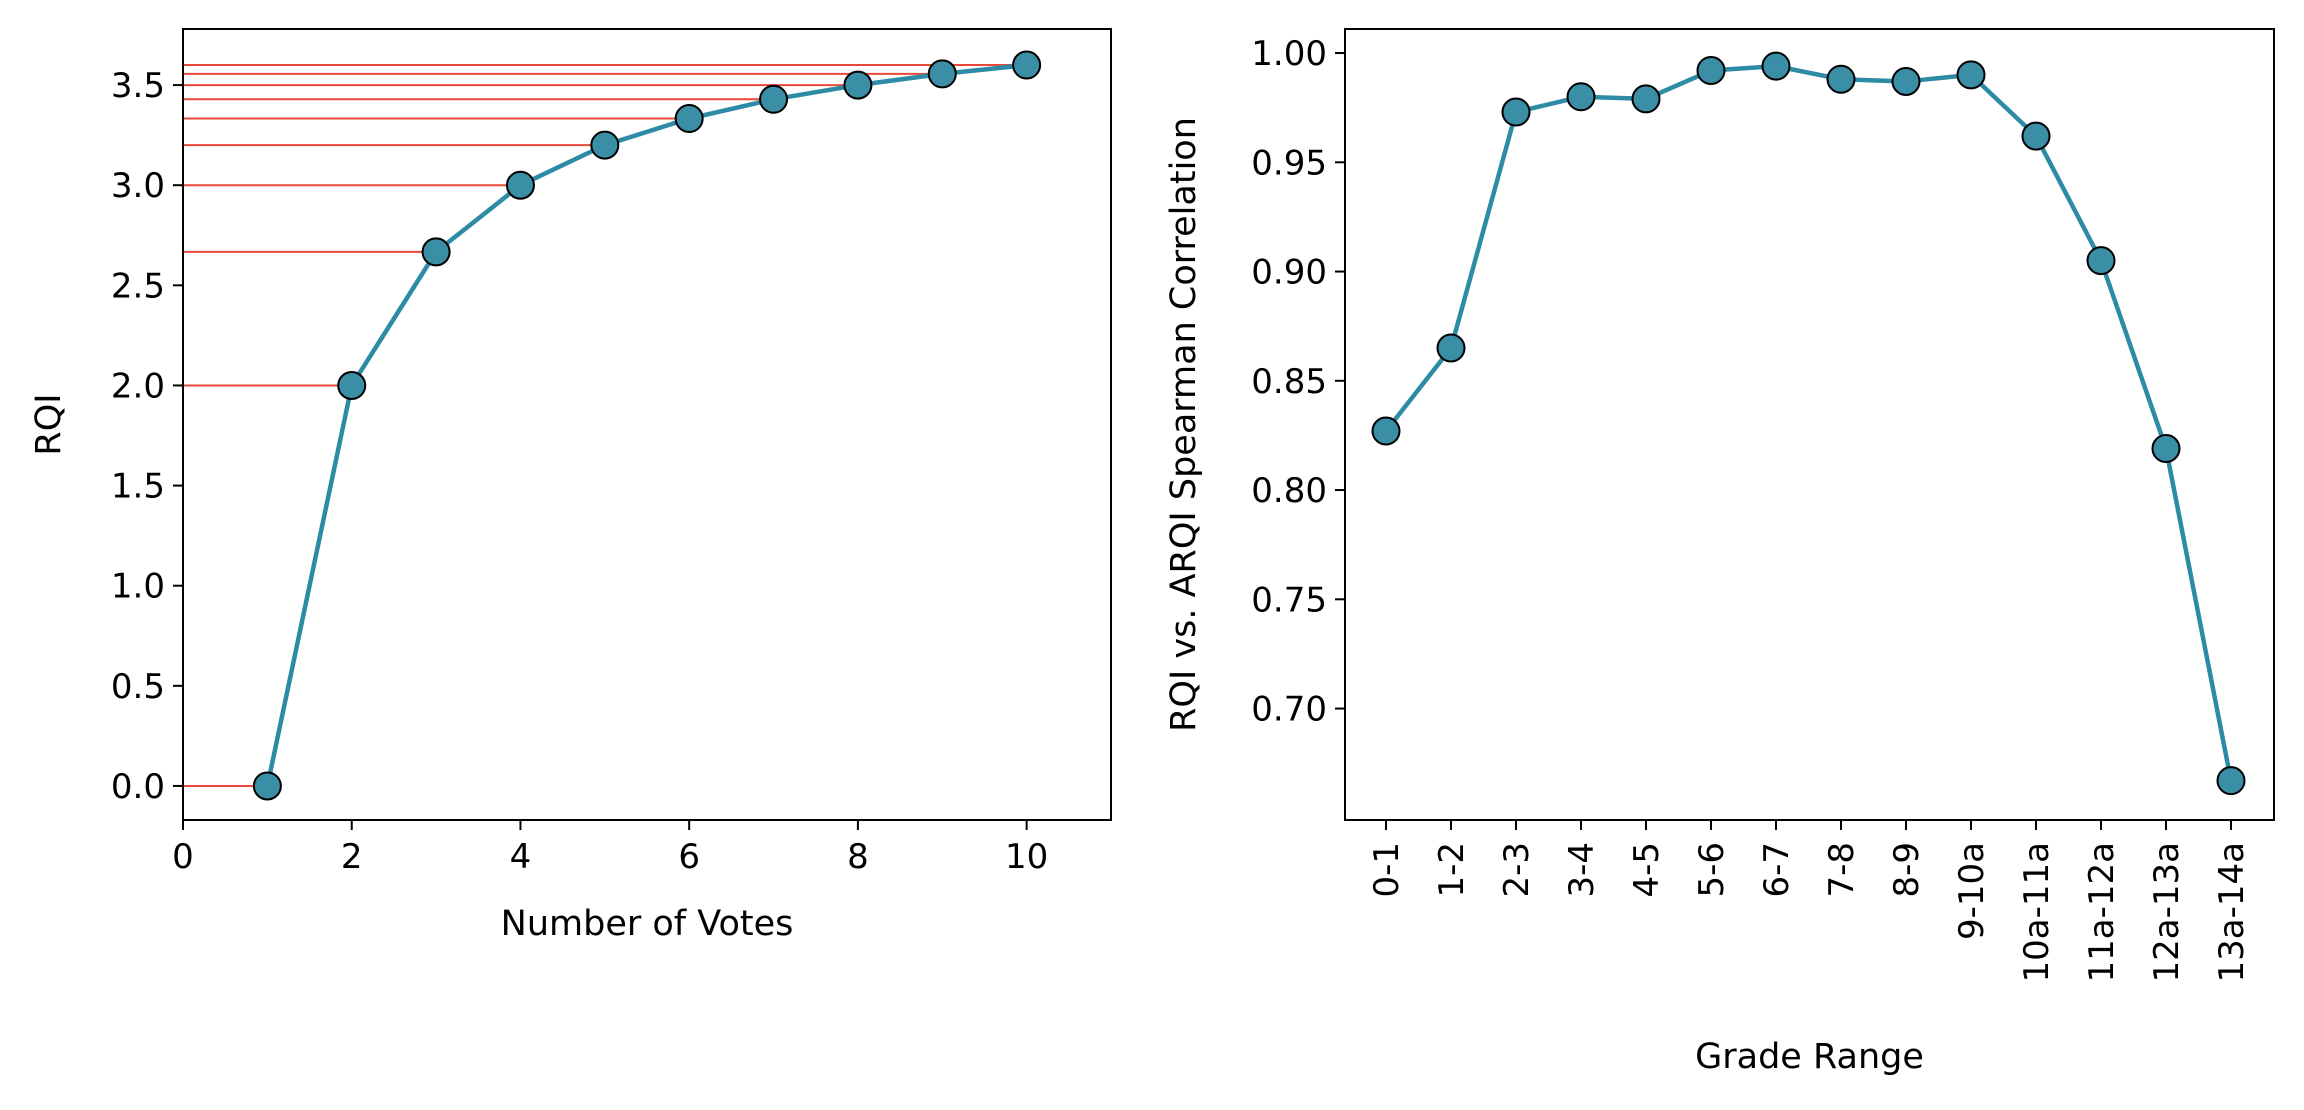  I want to click on y-tick-label: 0.90, so click(1289, 273).